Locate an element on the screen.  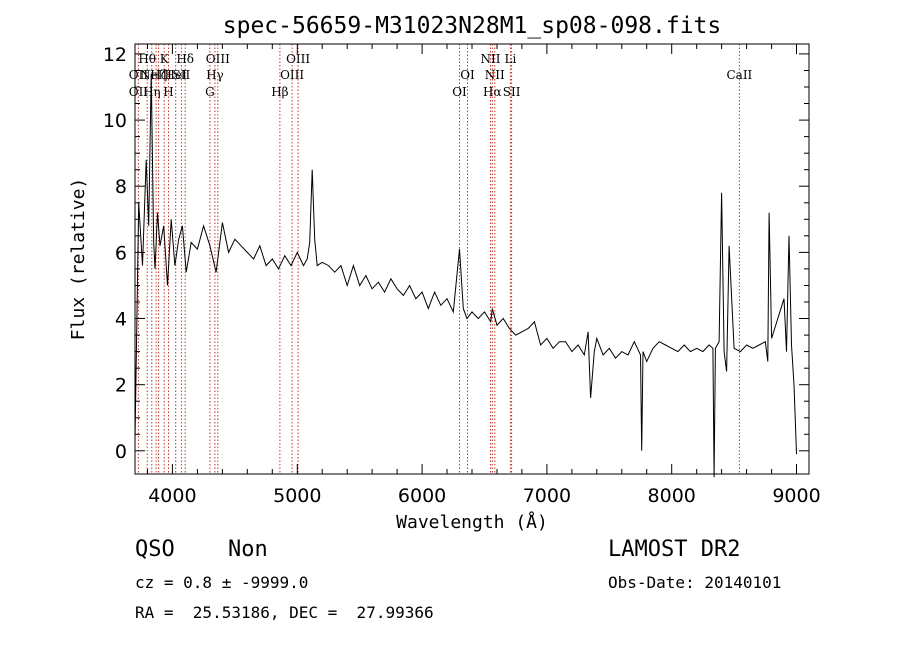
line-label-hei: HeI is located at coordinates (176, 75).